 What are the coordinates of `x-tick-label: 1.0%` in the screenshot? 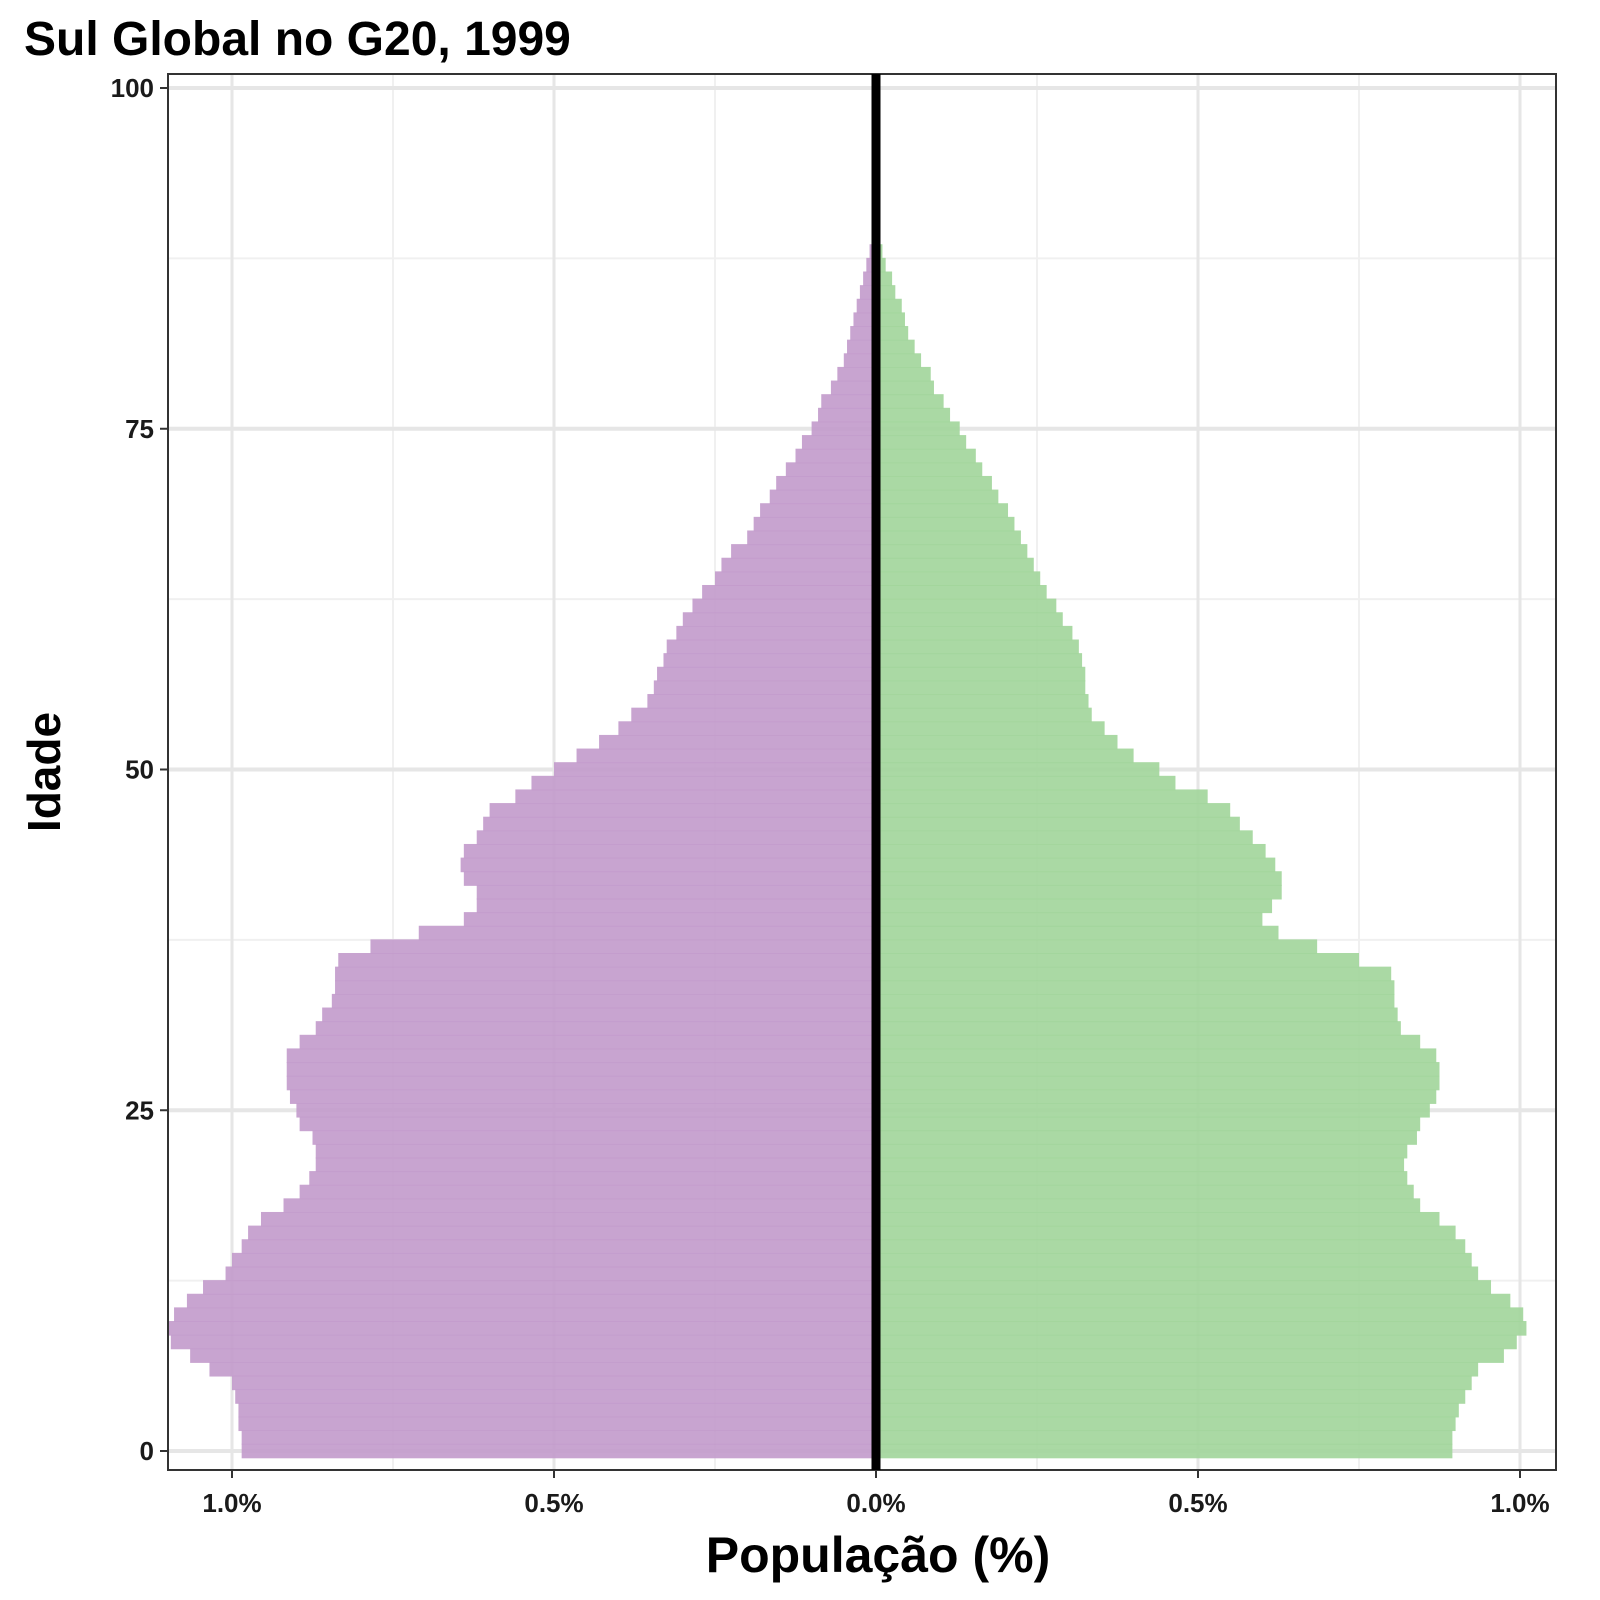 It's located at (231, 1503).